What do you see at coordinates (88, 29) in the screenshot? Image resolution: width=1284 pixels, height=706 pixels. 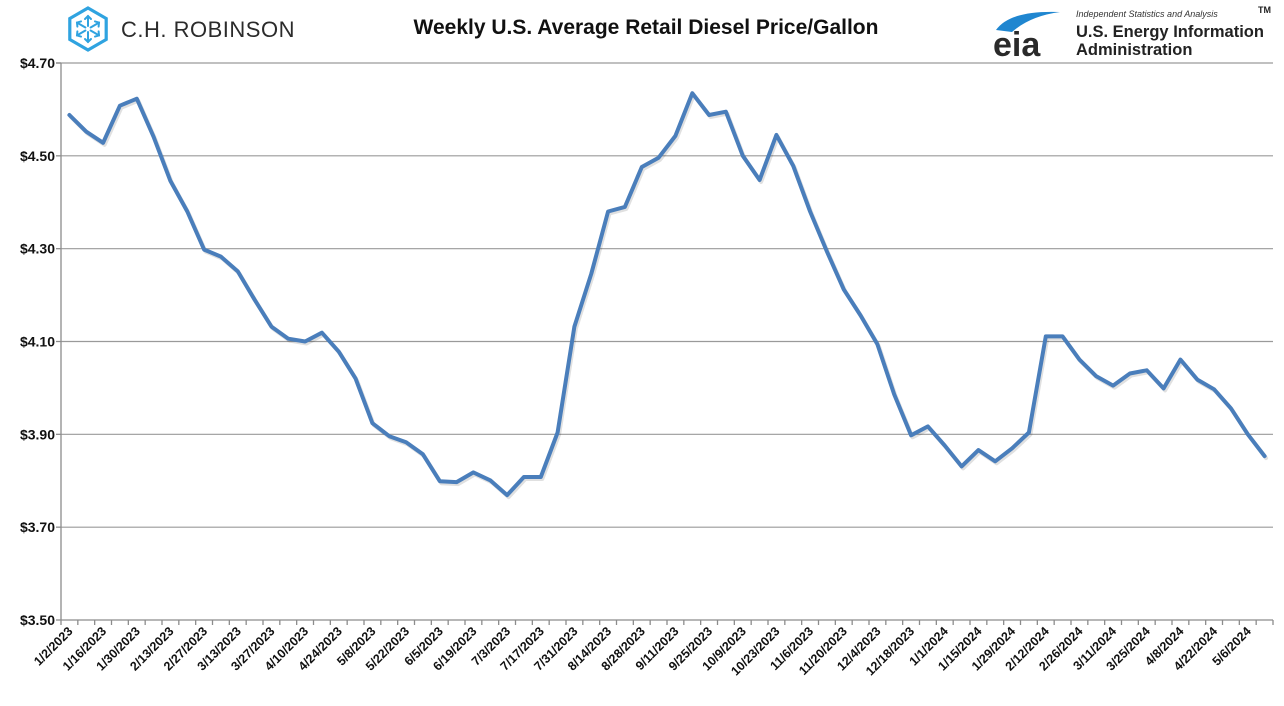 I see `hexagon-arrows-icon` at bounding box center [88, 29].